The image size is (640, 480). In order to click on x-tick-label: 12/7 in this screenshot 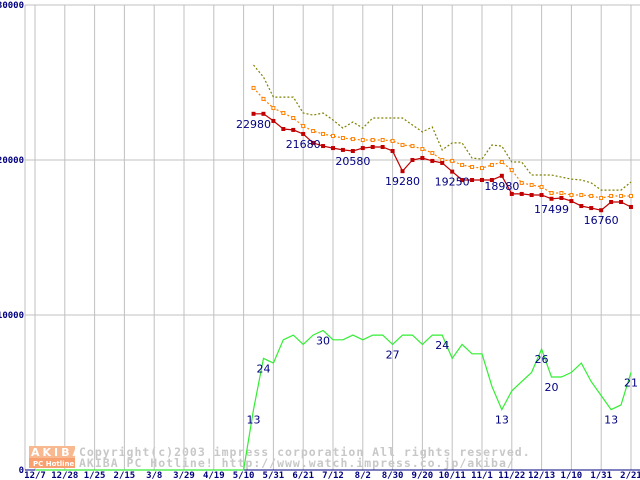, I will do `click(35, 475)`.